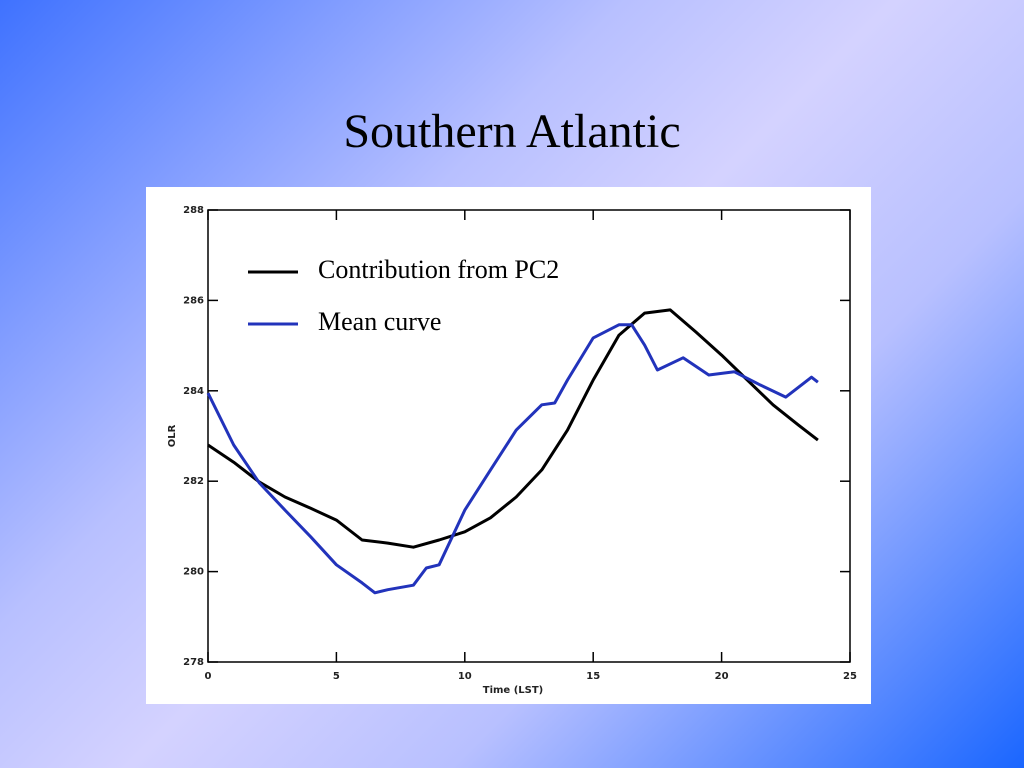 Image resolution: width=1024 pixels, height=768 pixels. I want to click on x-tick-label: 15, so click(593, 676).